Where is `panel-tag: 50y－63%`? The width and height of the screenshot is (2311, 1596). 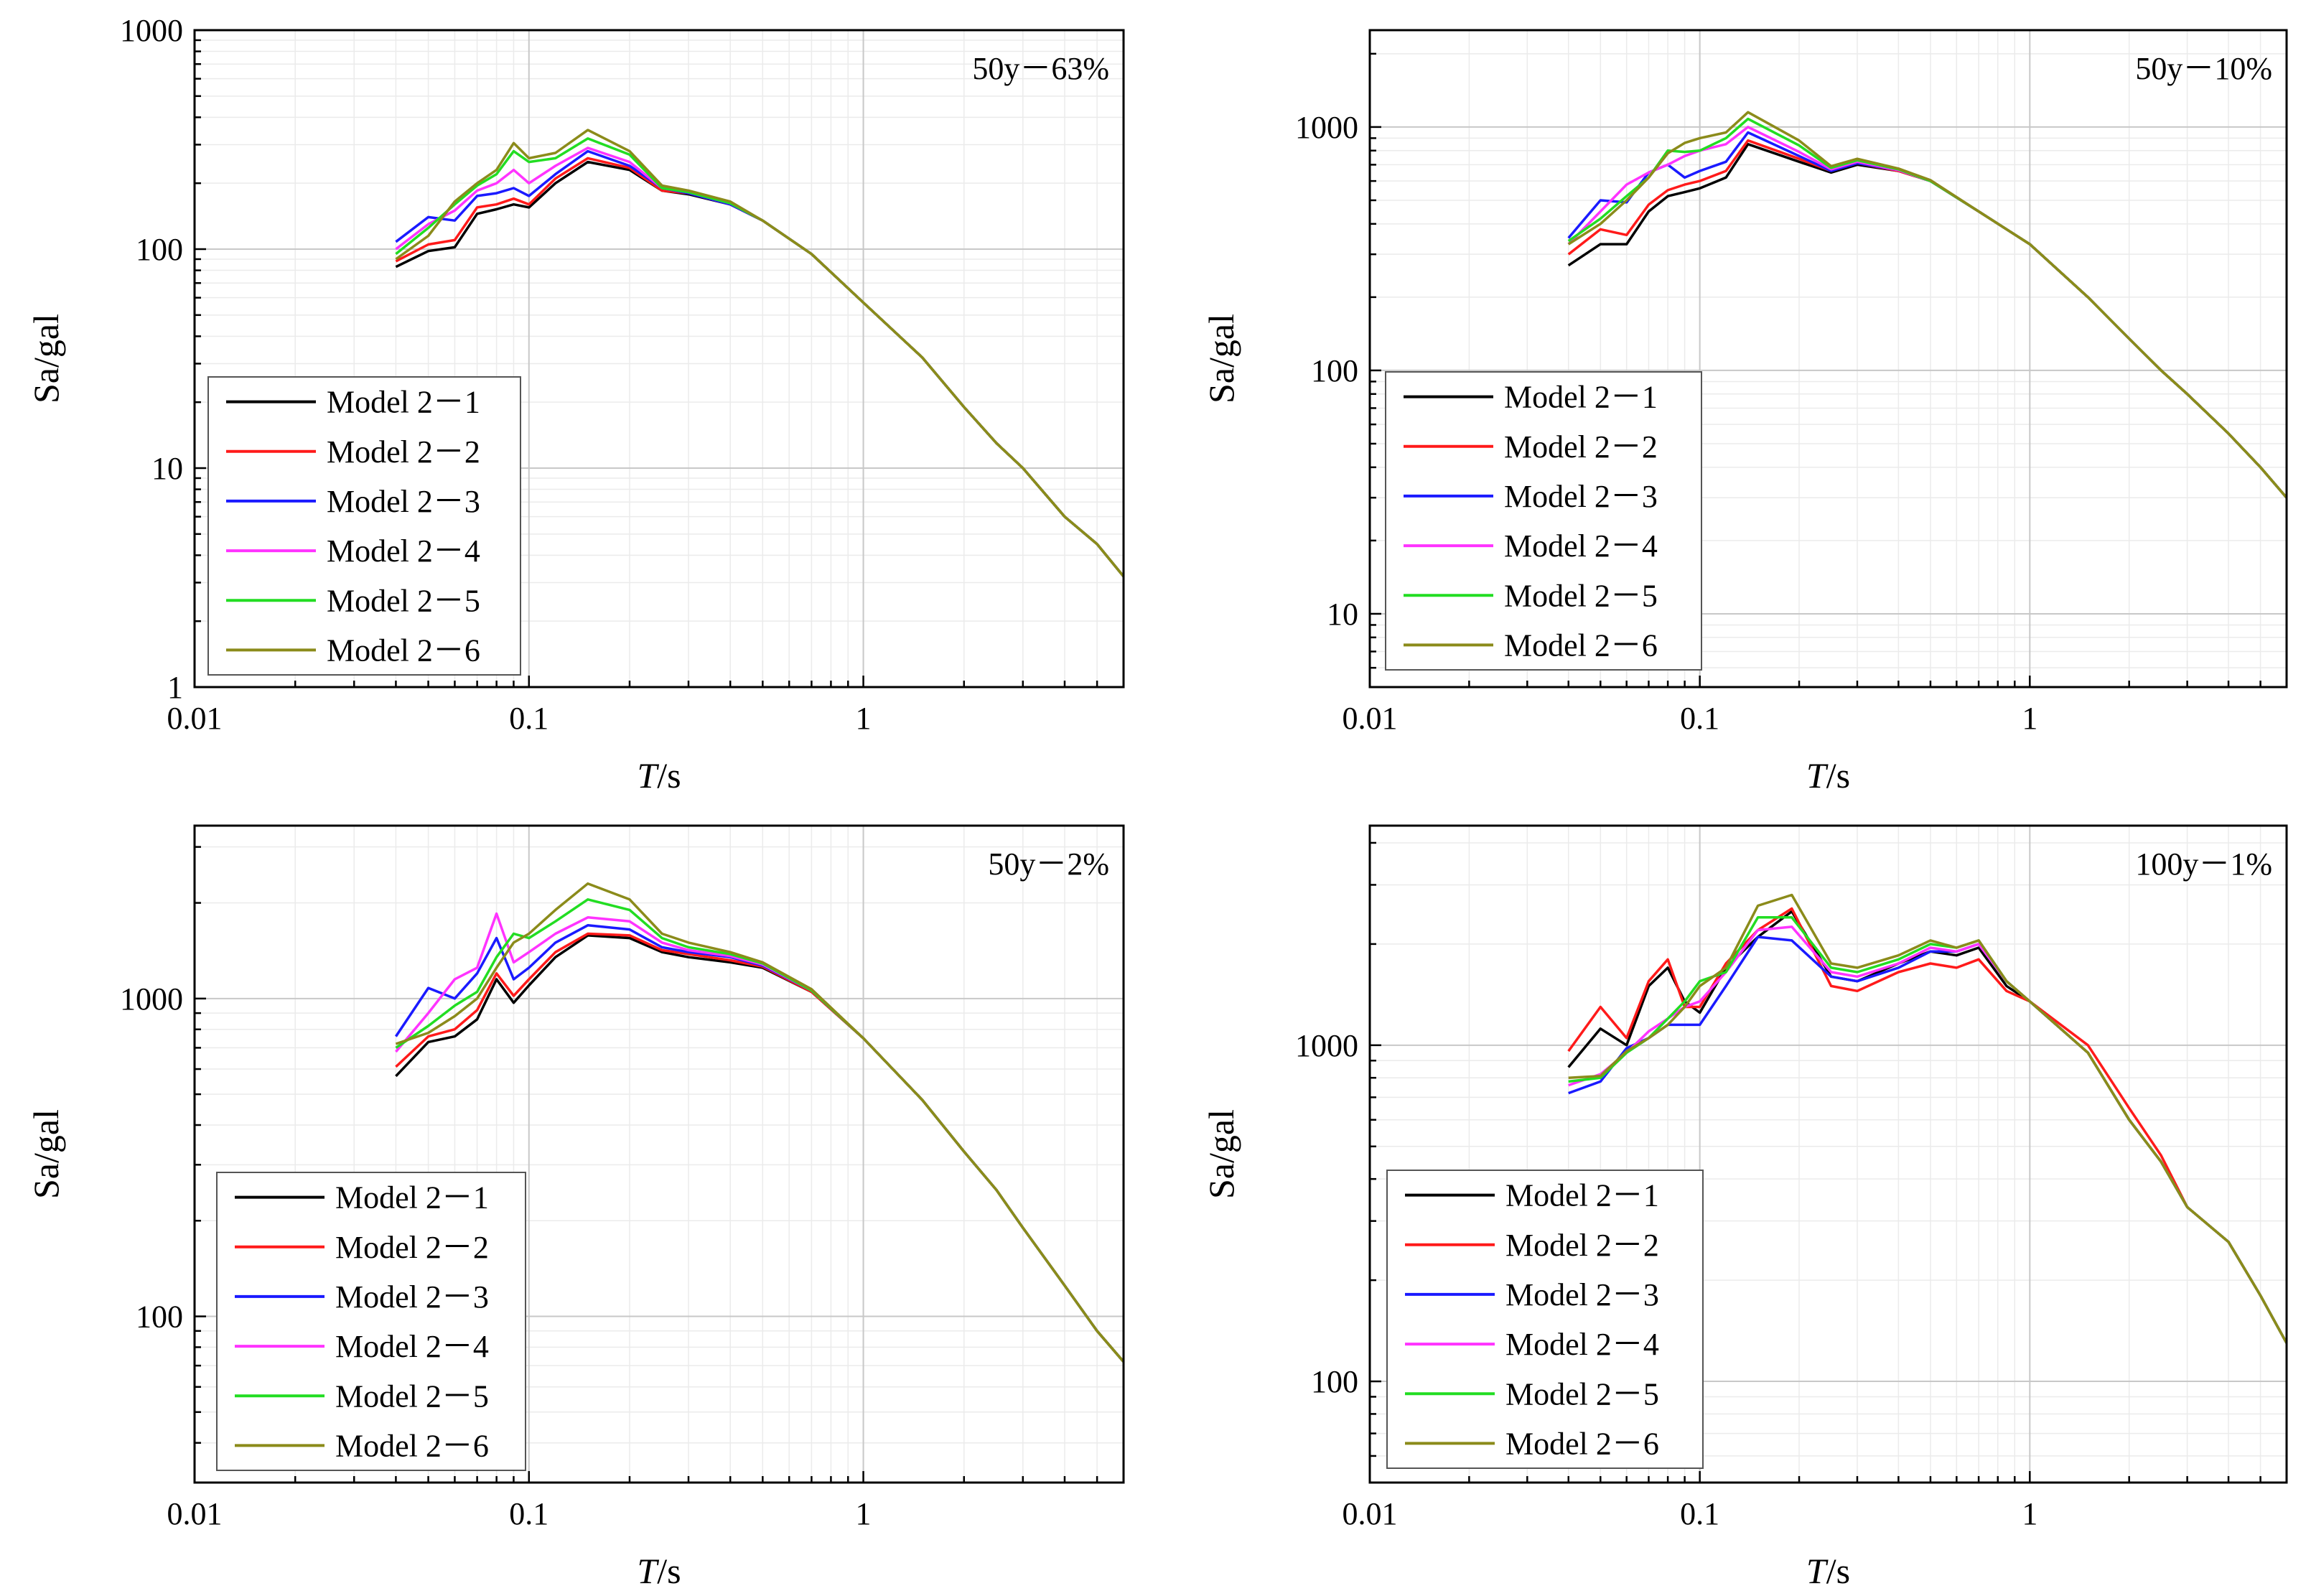
panel-tag: 50y－63% is located at coordinates (1040, 68).